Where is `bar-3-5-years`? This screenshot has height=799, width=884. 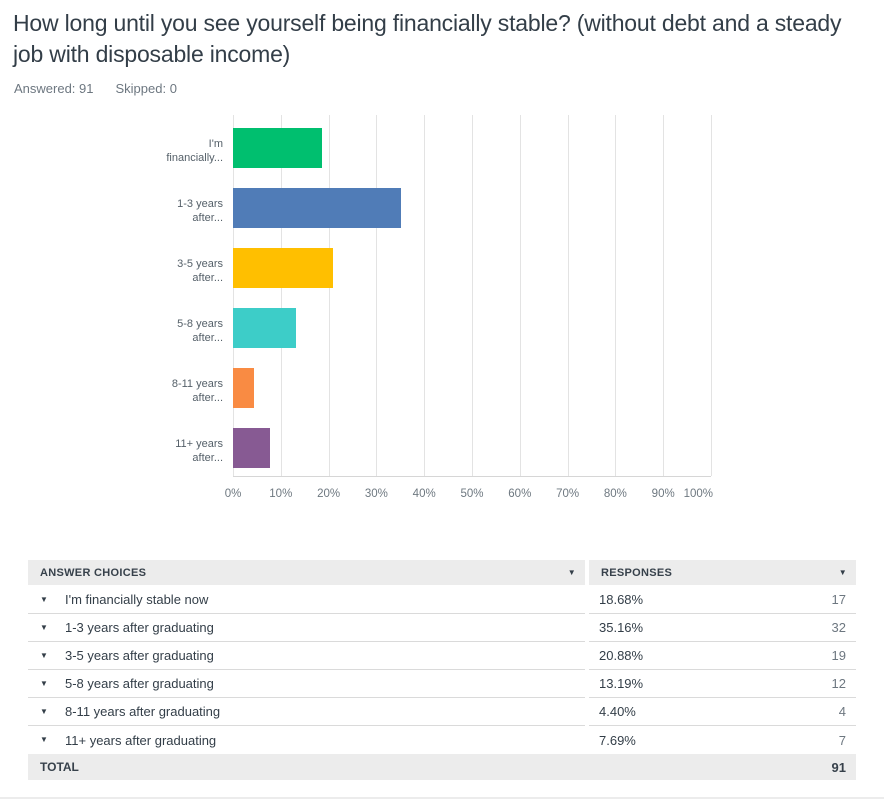 bar-3-5-years is located at coordinates (283, 268).